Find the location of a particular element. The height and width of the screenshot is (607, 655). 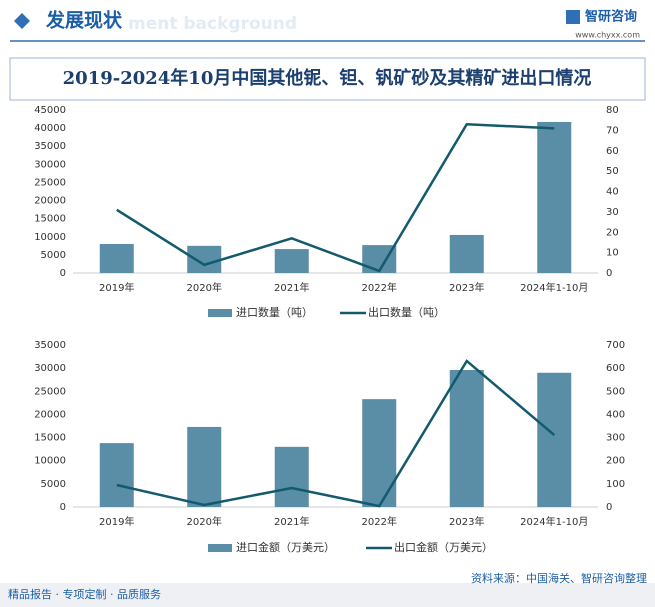

y2-tick-label: 80 is located at coordinates (612, 110).